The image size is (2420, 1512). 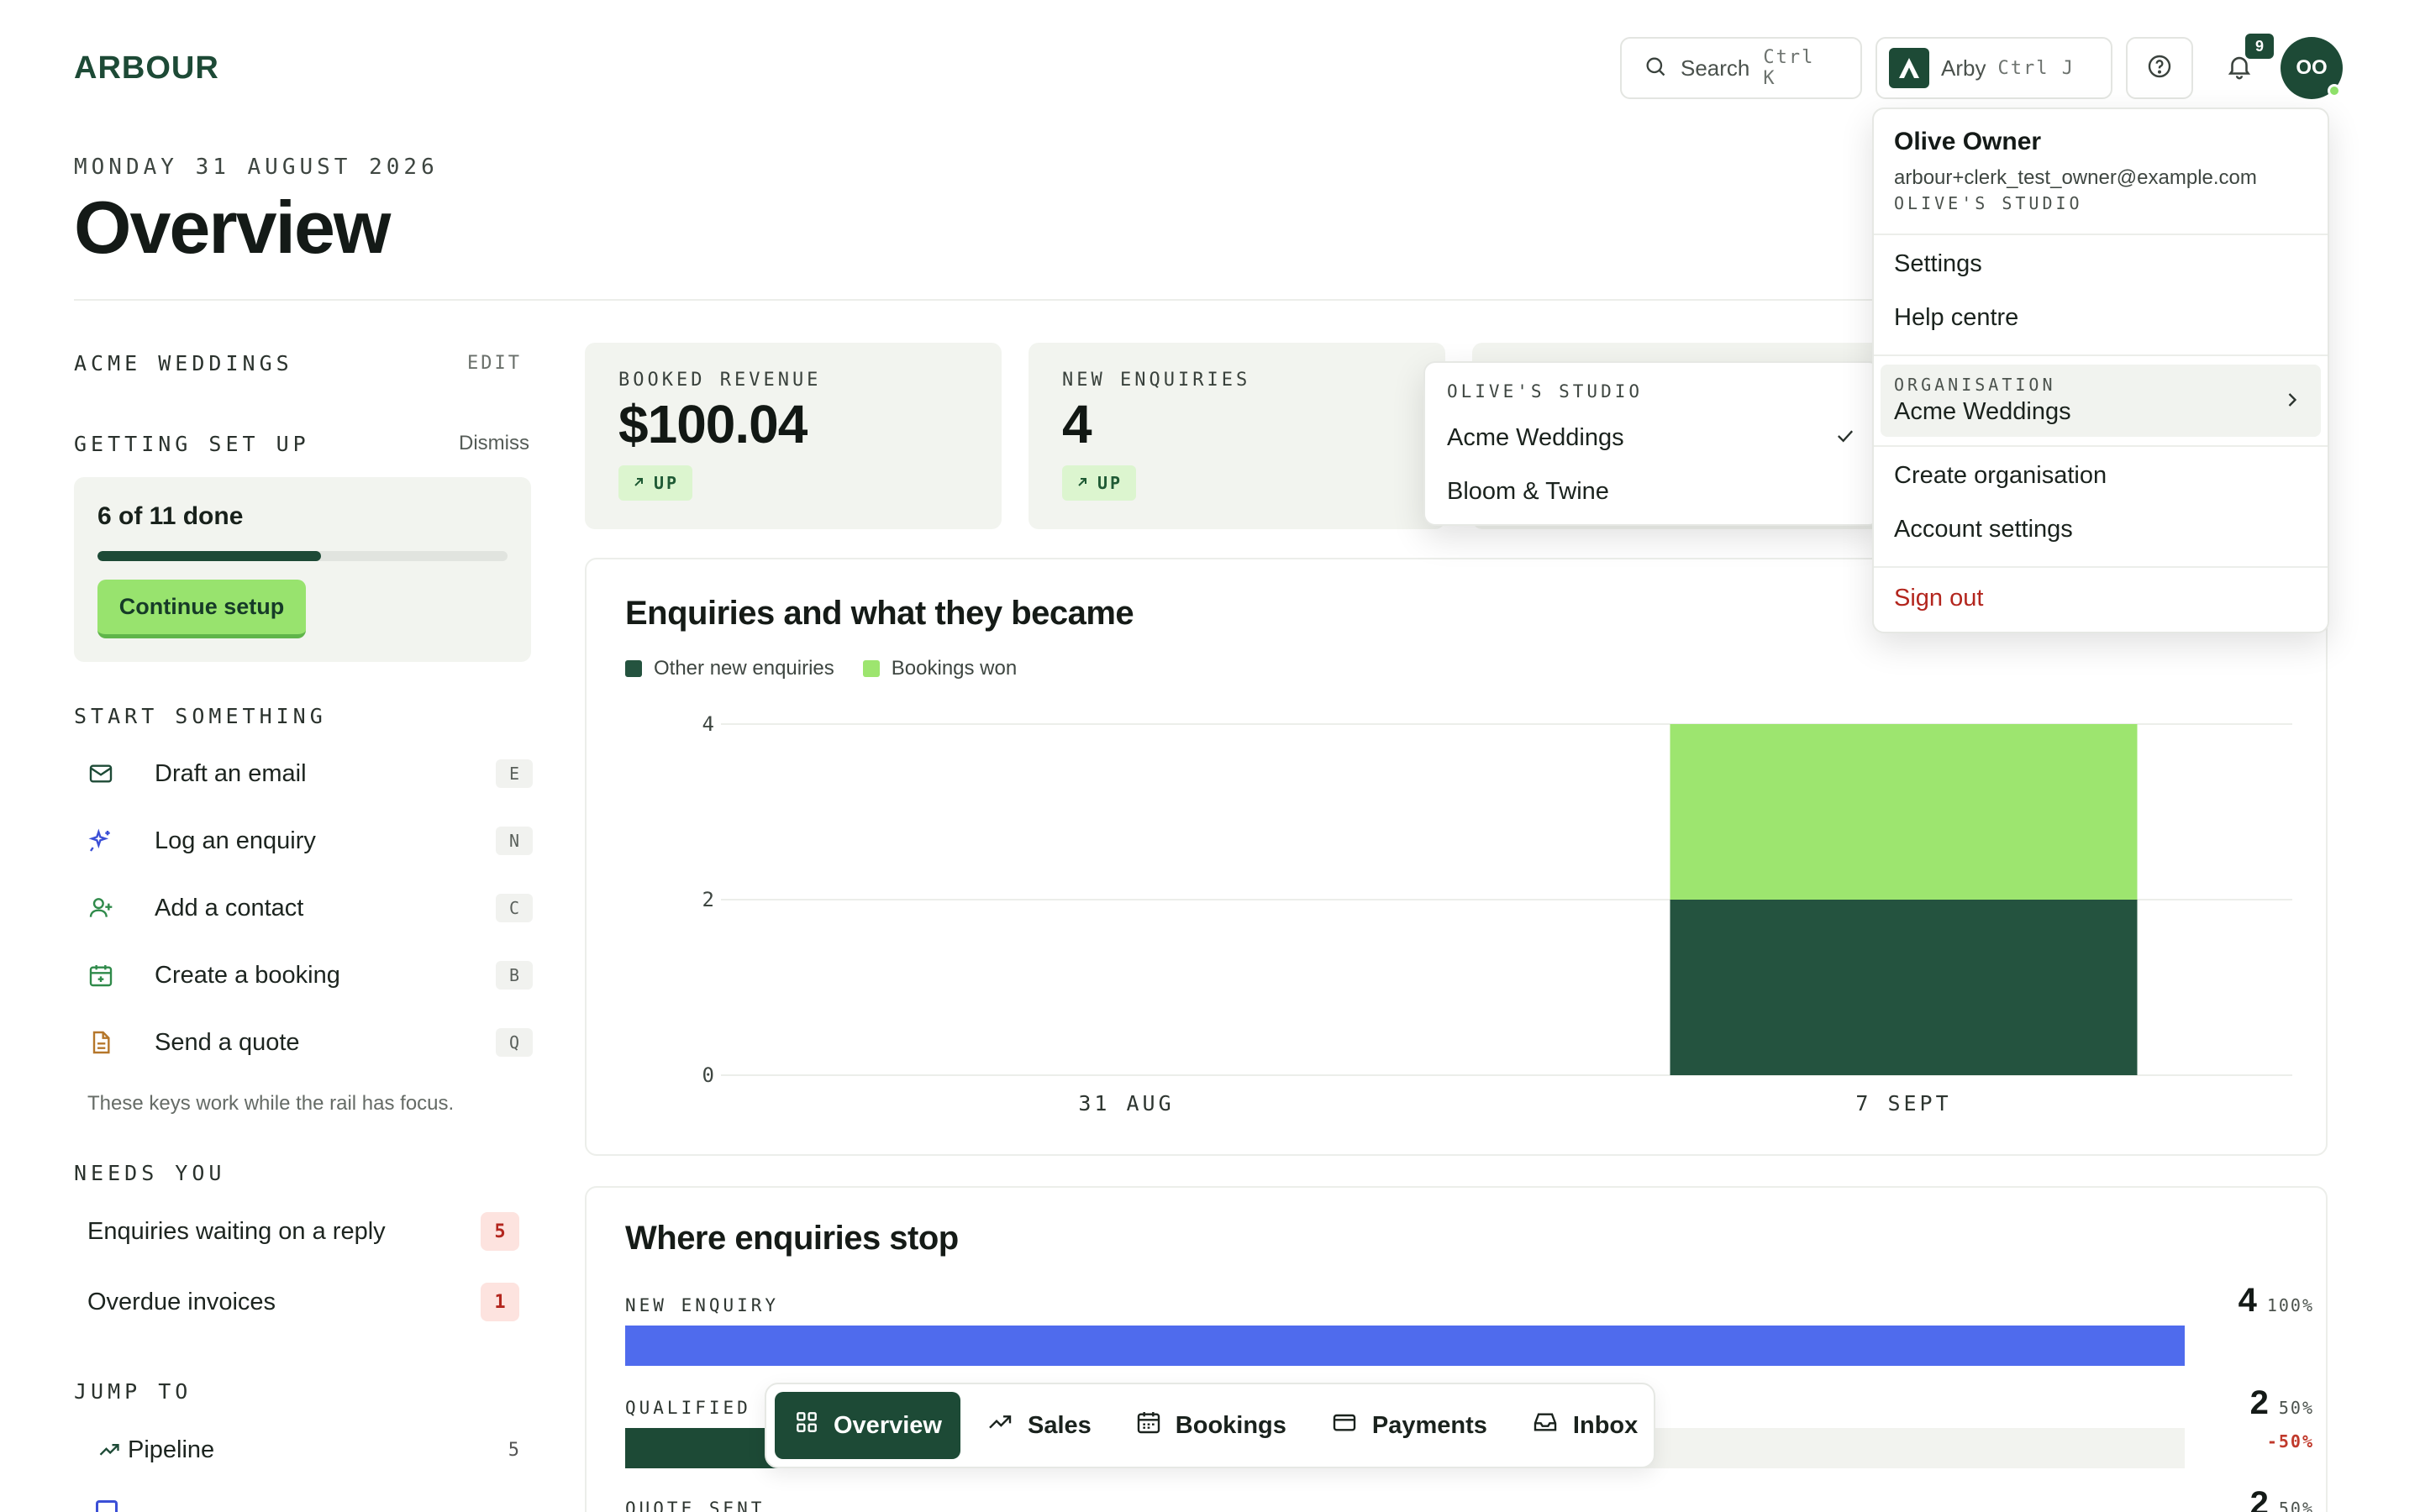 I want to click on nav-label: Sales, so click(x=1059, y=1425).